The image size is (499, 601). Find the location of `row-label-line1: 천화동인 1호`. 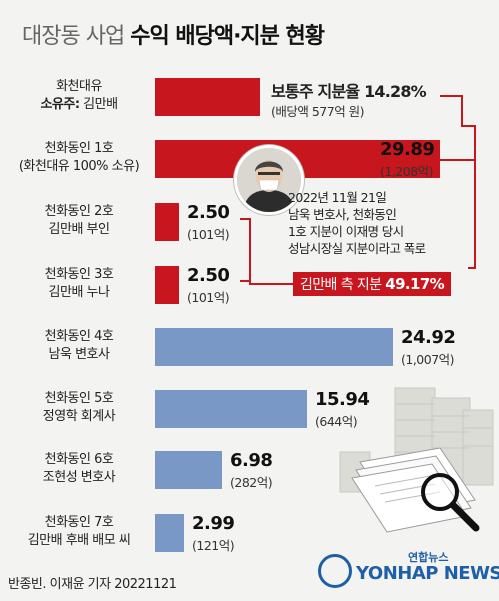

row-label-line1: 천화동인 1호 is located at coordinates (79, 148).